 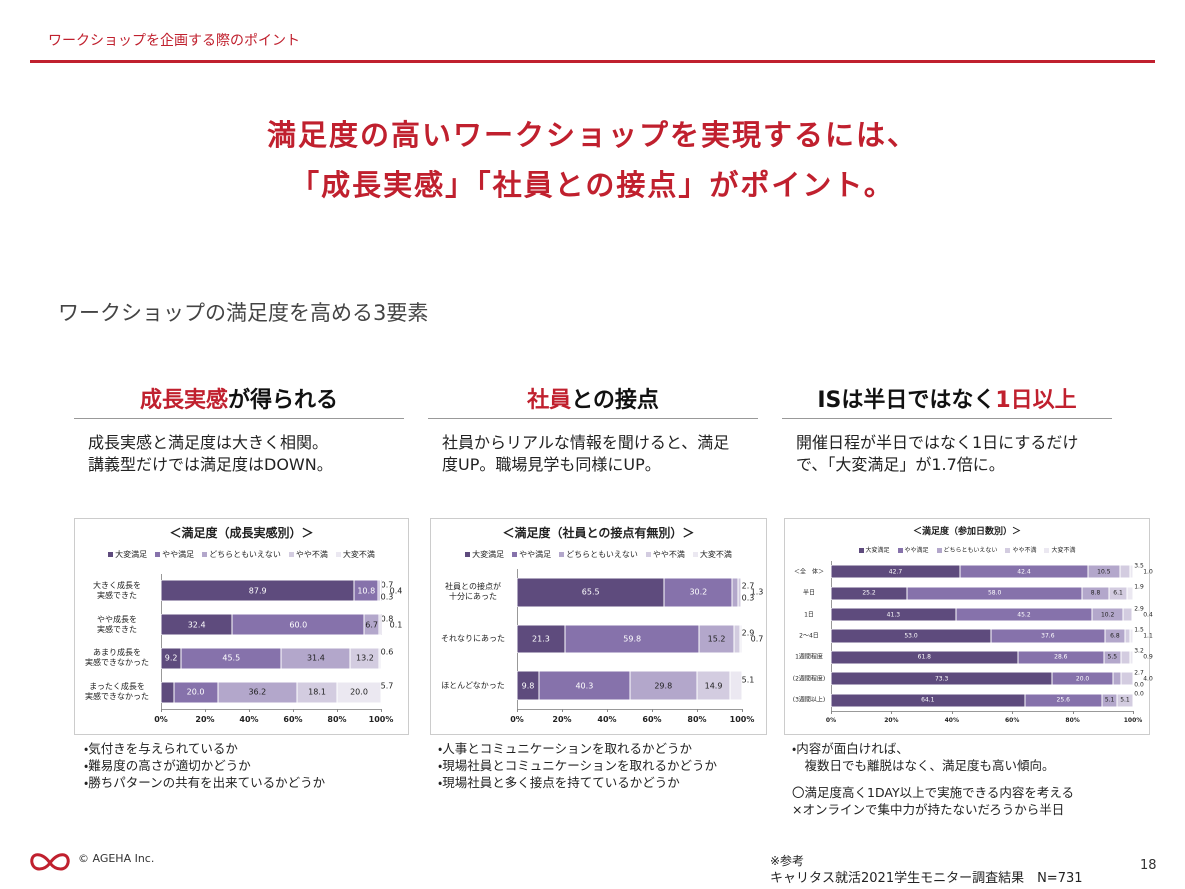 What do you see at coordinates (809, 679) in the screenshot?
I see `category-label: (2週間程度)` at bounding box center [809, 679].